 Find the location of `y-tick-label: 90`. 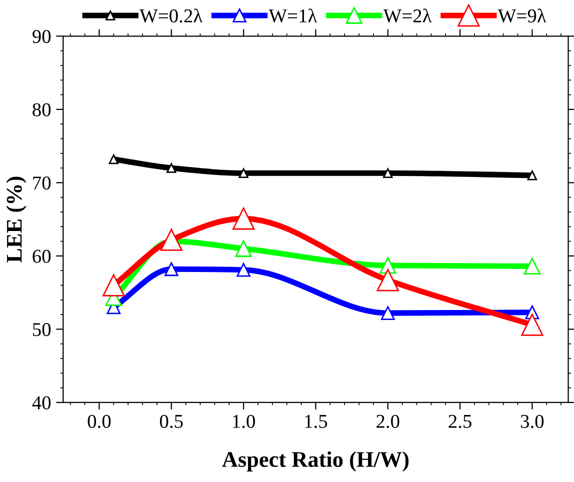

y-tick-label: 90 is located at coordinates (41, 37).